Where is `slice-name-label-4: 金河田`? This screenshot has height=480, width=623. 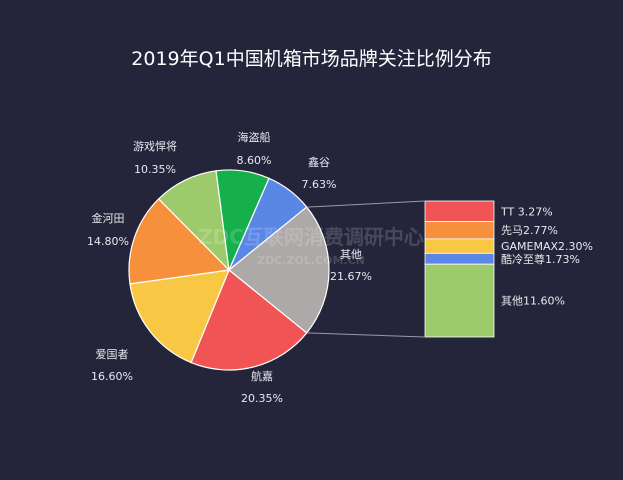
slice-name-label-4: 金河田 is located at coordinates (108, 218).